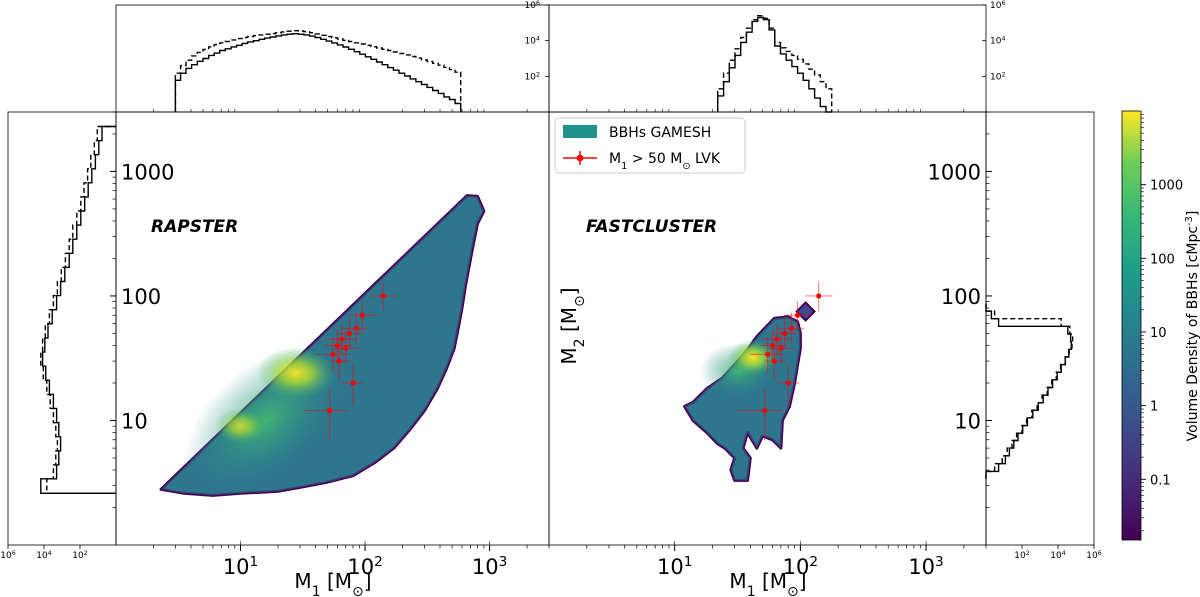  I want to click on rapster-topmarg-tick-label: 10⁶, so click(532, 5).